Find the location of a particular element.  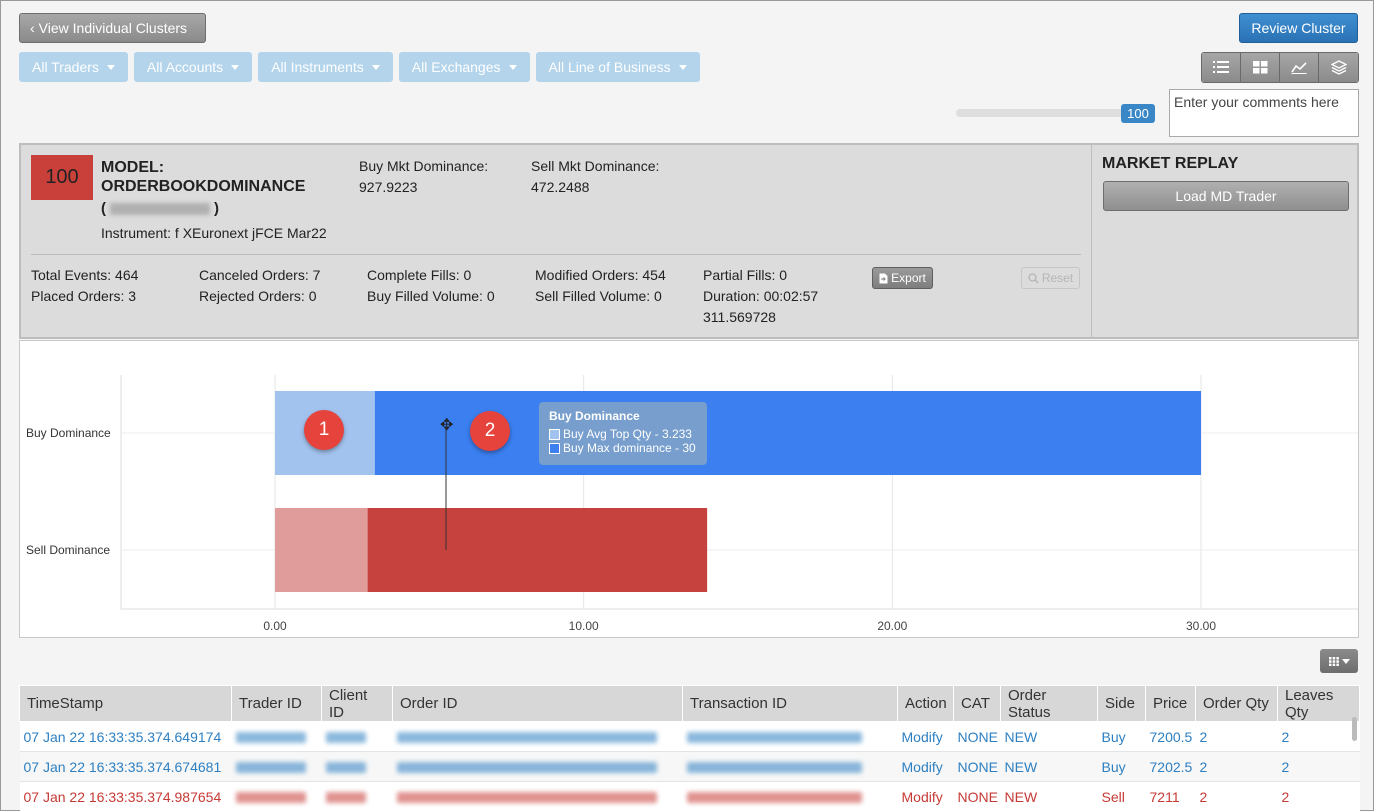

layers-icon is located at coordinates (1338, 67).